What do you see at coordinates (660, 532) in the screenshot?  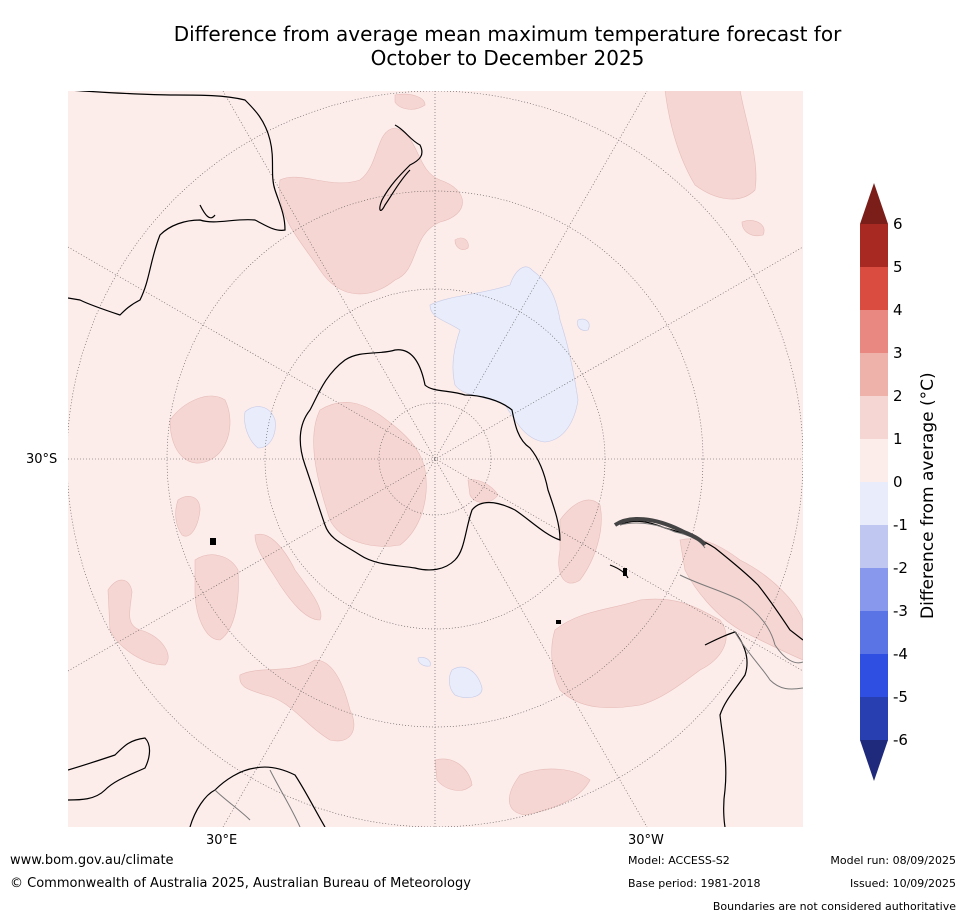 I see `patagonia-coast` at bounding box center [660, 532].